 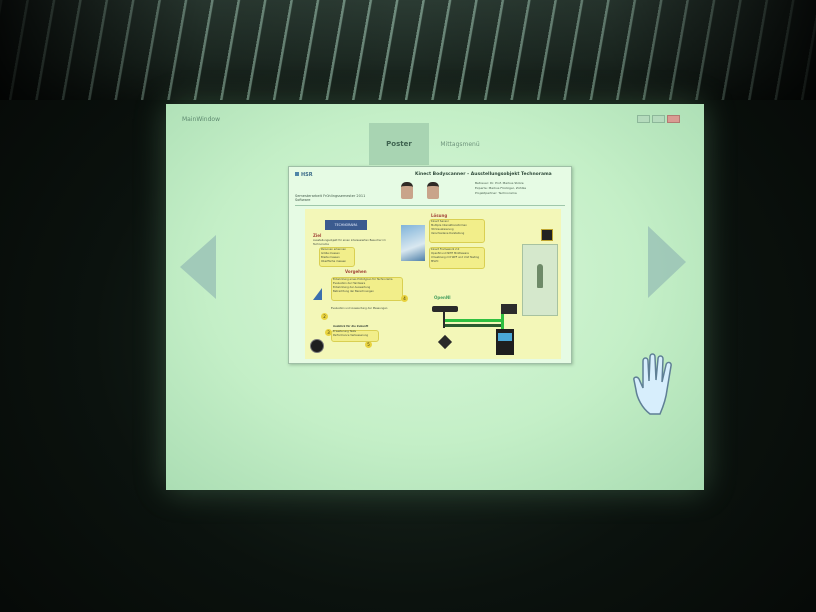 I want to click on evaluation-text: Evaluation und Auswertung der Messungen, so click(x=359, y=308).